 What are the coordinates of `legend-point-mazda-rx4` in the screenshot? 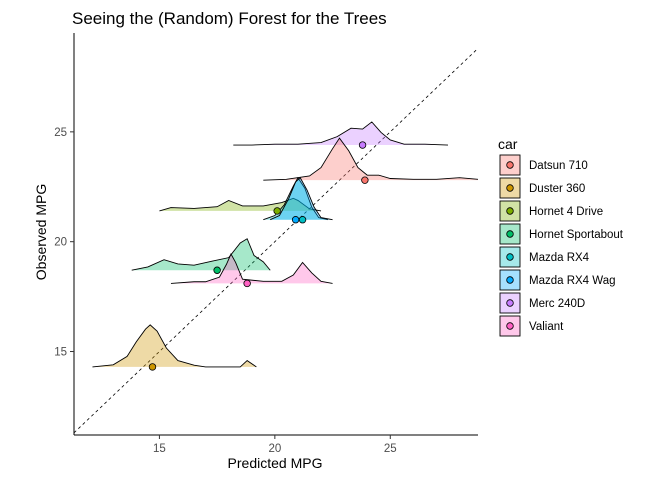 It's located at (510, 257).